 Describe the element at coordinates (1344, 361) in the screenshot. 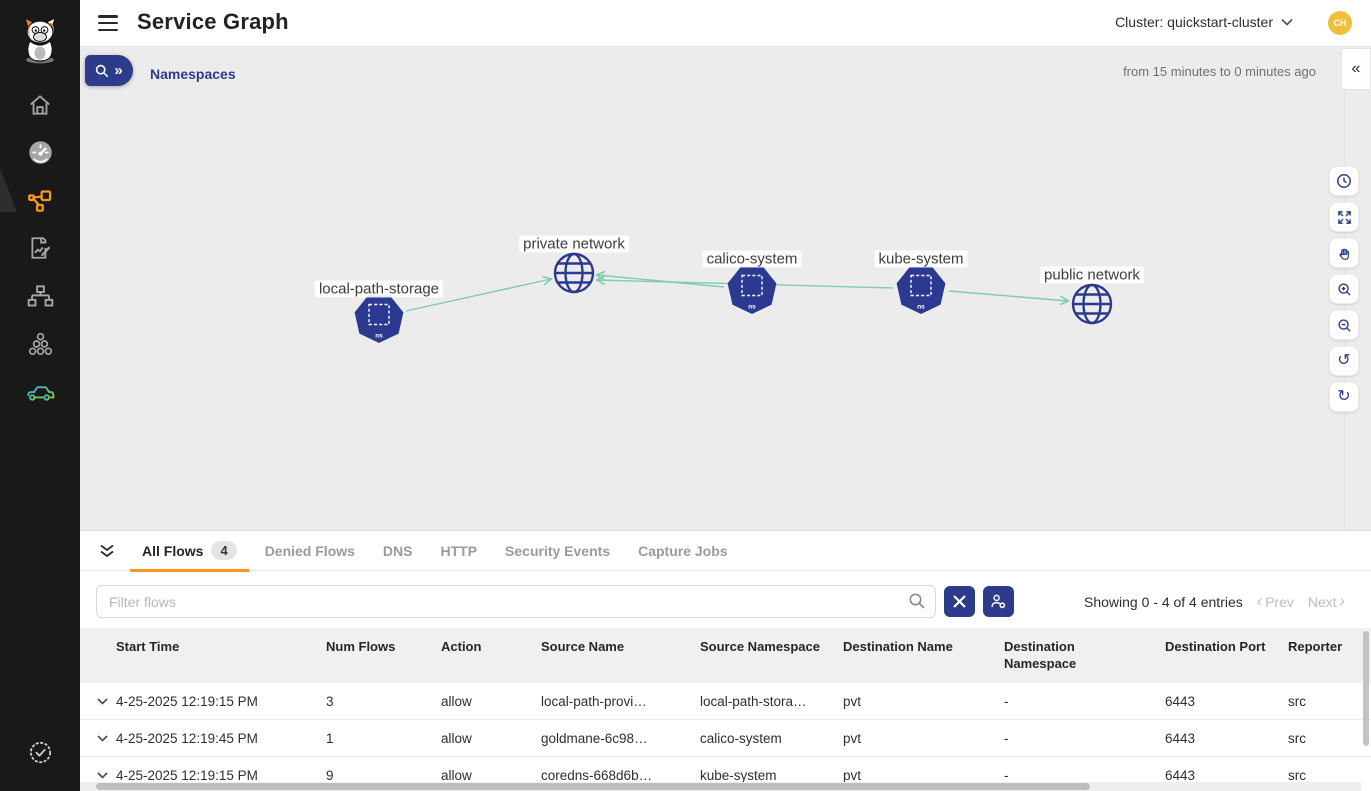

I see `undo-layout-button: ↺` at that location.